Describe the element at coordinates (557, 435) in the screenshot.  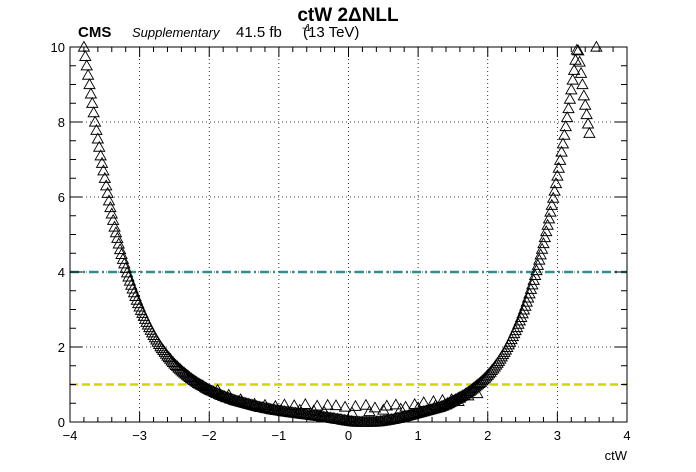
I see `x-tick-label: 3` at that location.